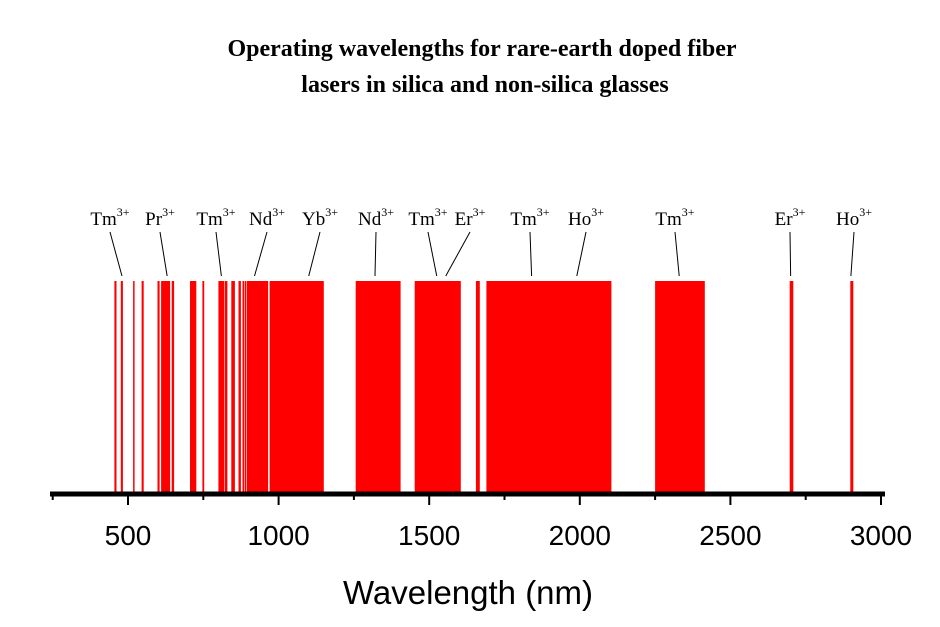  What do you see at coordinates (881, 535) in the screenshot?
I see `x-tick-label: 3000` at bounding box center [881, 535].